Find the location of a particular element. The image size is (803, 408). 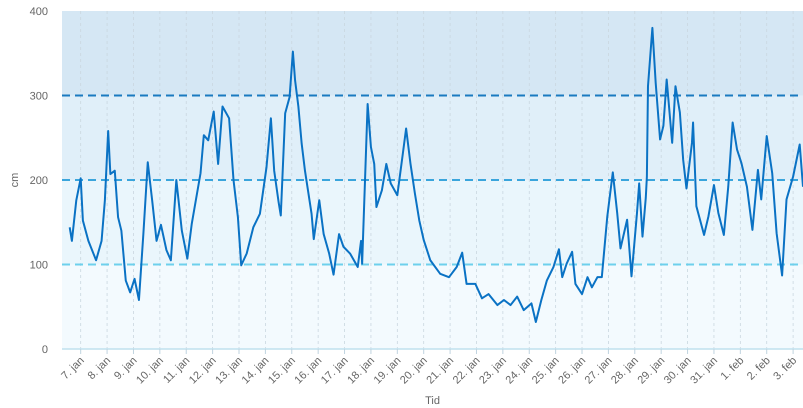

x-tick-label: 8. jan is located at coordinates (100, 368).